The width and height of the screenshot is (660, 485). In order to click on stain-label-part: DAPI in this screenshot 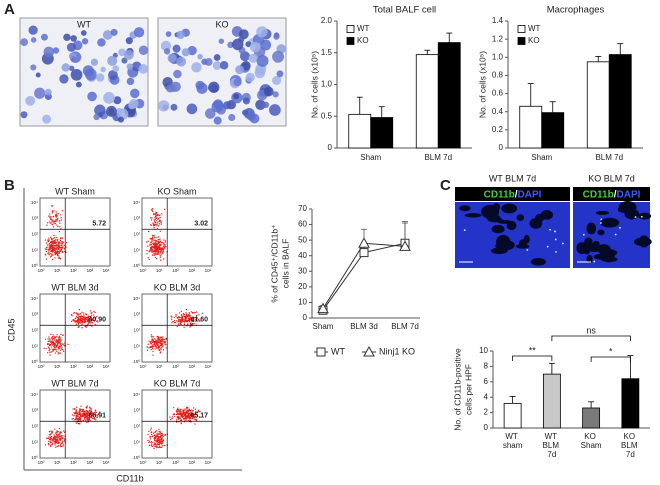, I will do `click(530, 194)`.